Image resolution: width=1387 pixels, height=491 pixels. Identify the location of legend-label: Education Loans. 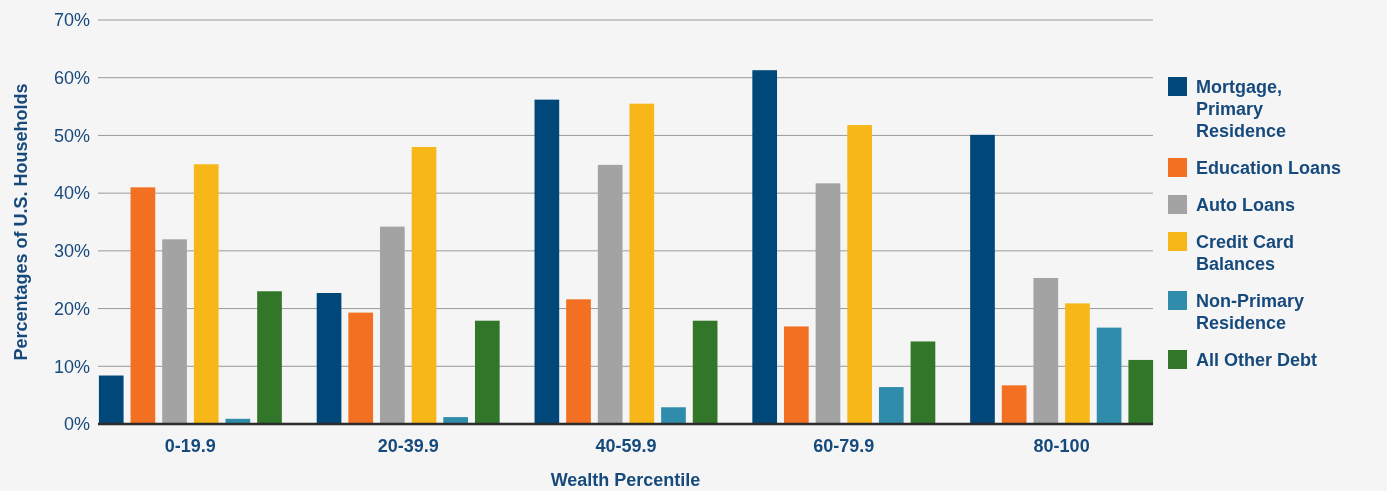
(1269, 168).